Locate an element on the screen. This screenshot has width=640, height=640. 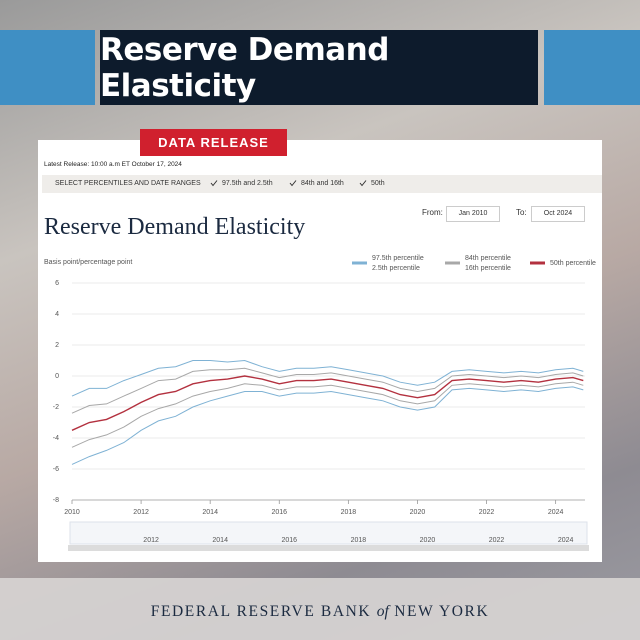
x-tick-label: 2020 is located at coordinates (418, 512).